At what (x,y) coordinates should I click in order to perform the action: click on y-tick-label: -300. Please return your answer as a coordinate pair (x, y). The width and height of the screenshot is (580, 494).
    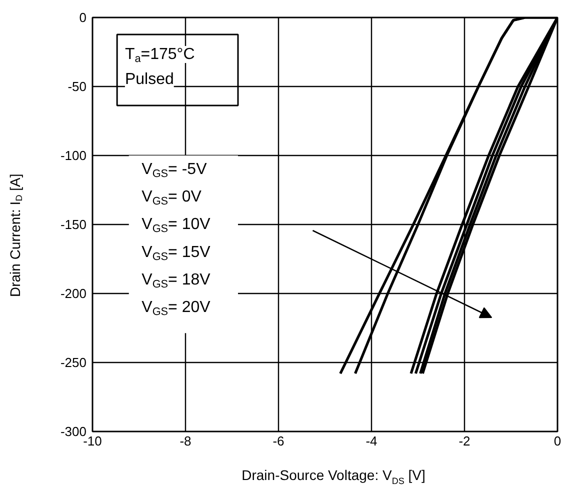
    Looking at the image, I should click on (73, 431).